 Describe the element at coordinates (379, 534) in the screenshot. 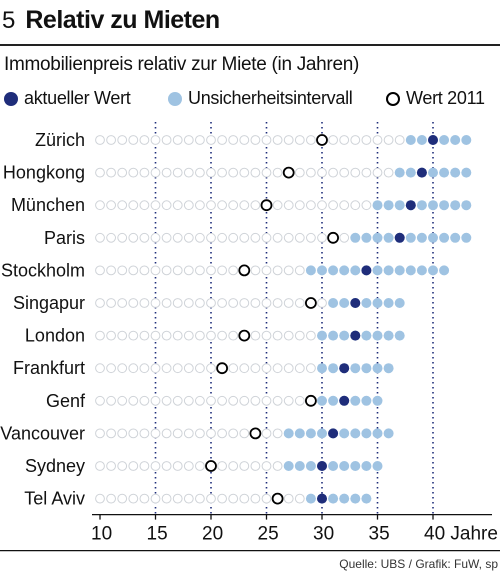

I see `x-tick-label: 35` at that location.